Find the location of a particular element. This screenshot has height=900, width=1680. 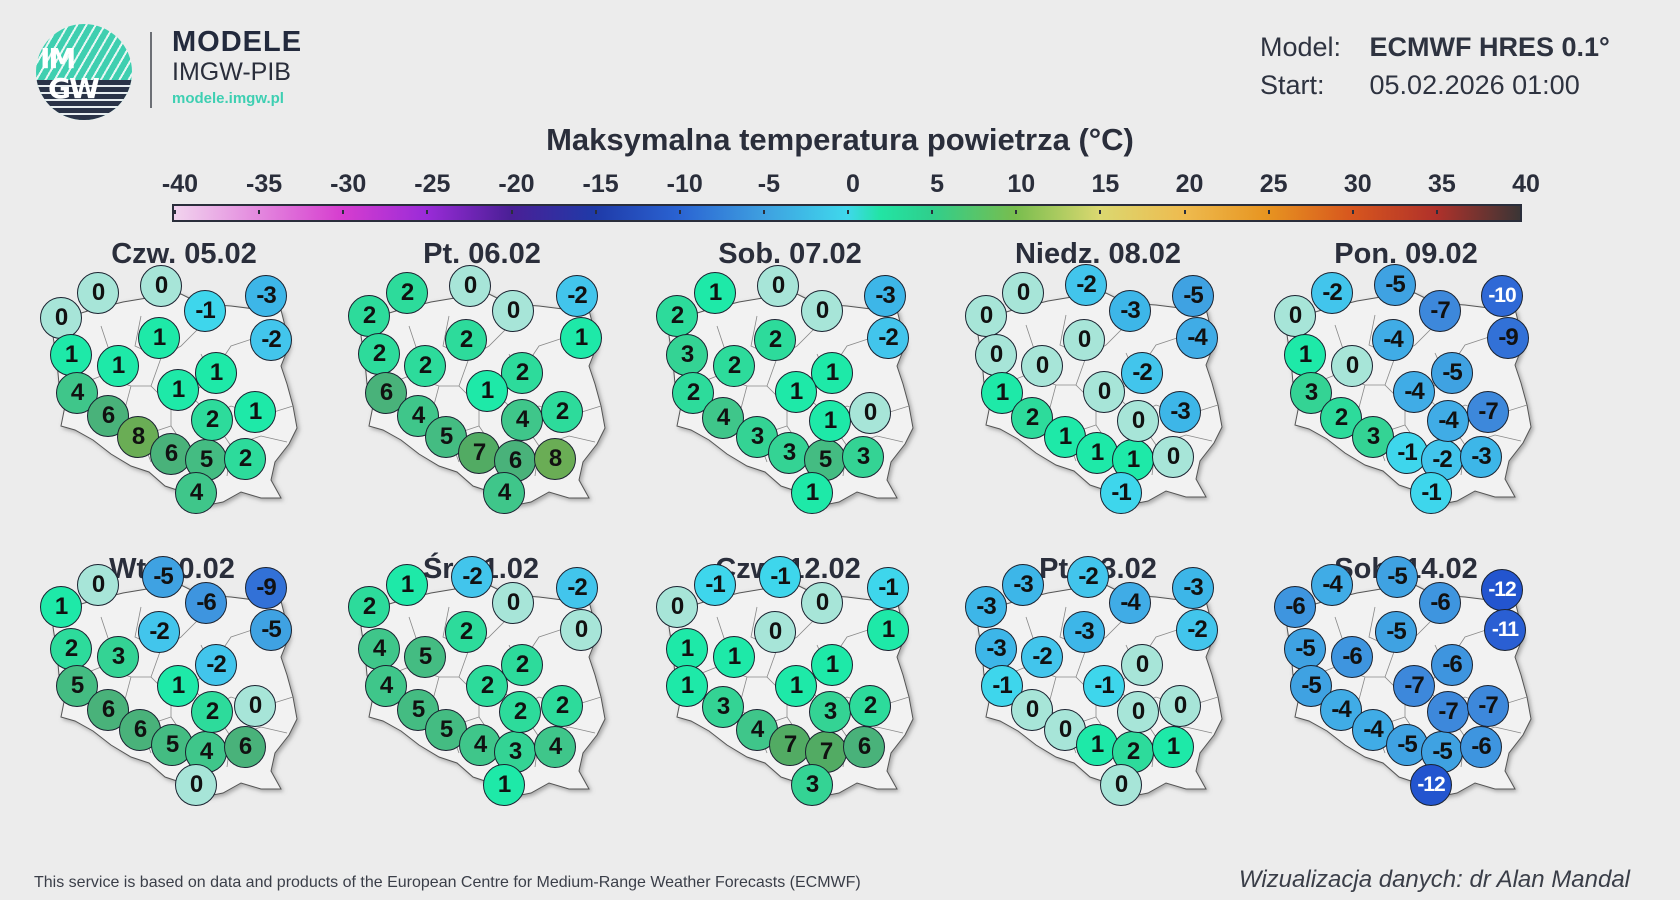

colorbar-tick: 5 is located at coordinates (937, 184).